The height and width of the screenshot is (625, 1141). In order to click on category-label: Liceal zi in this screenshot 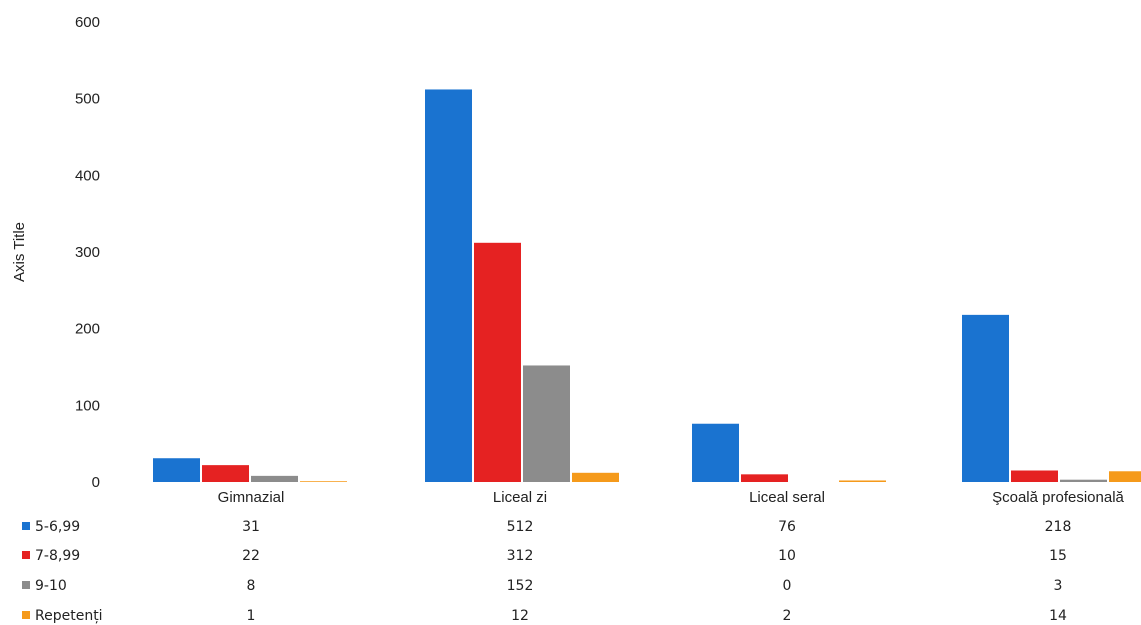, I will do `click(520, 497)`.